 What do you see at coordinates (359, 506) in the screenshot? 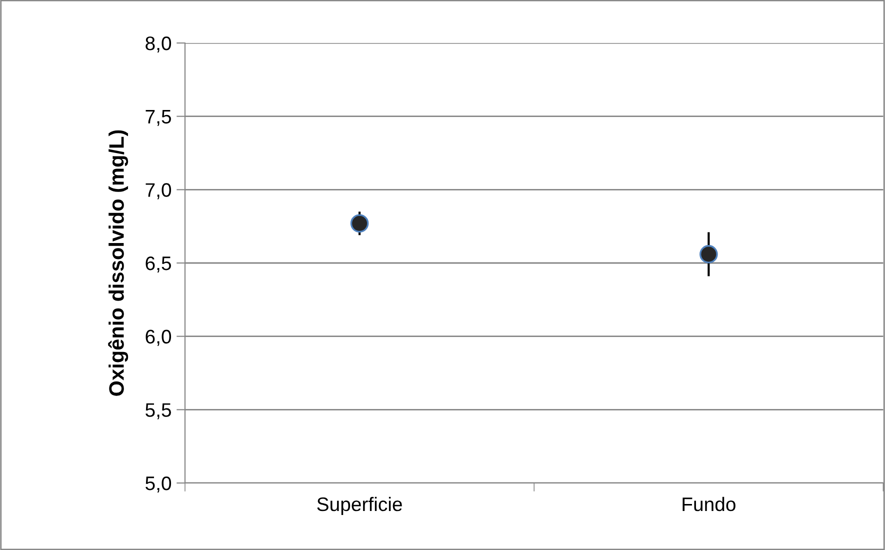
I see `x-tick-label: Superficie` at bounding box center [359, 506].